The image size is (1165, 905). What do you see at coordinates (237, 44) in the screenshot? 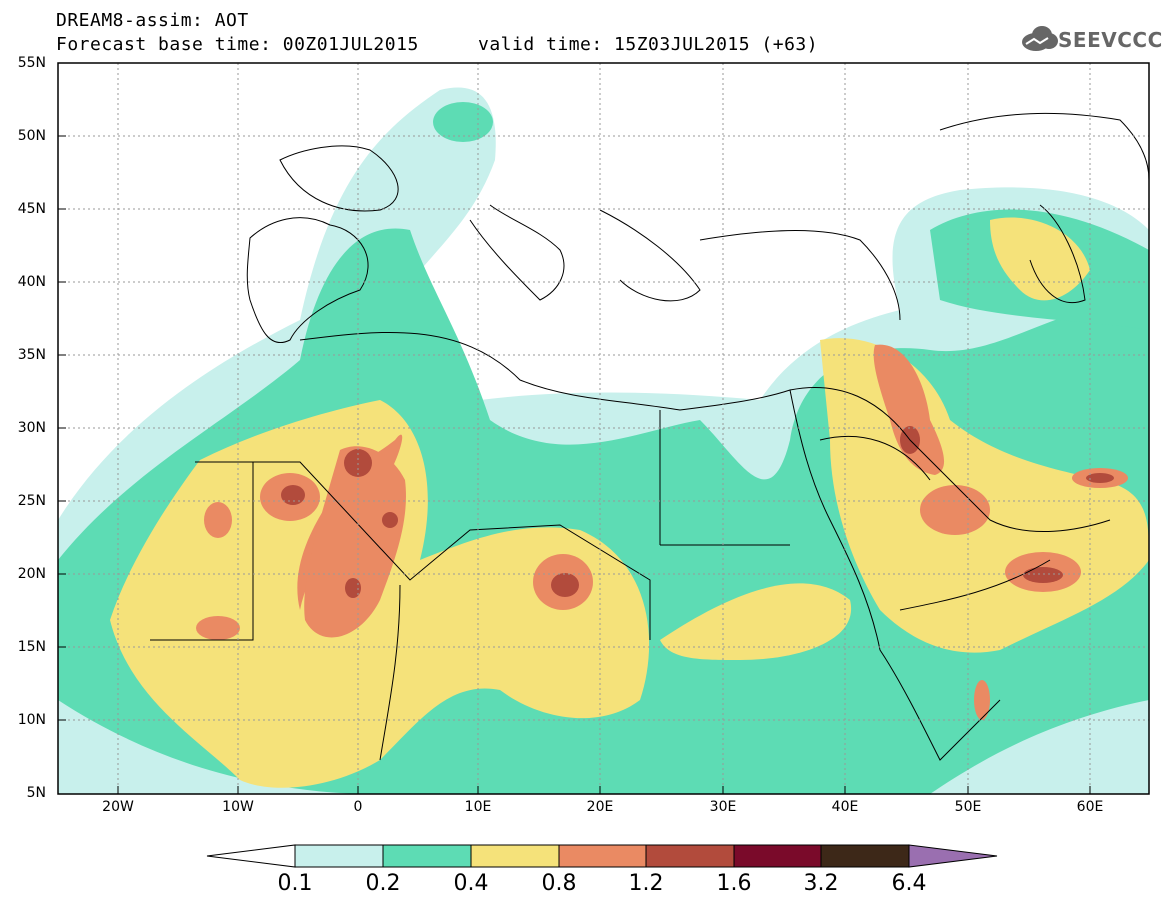
I see `forecast-base-time: Forecast base time: 00Z01JUL2015` at bounding box center [237, 44].